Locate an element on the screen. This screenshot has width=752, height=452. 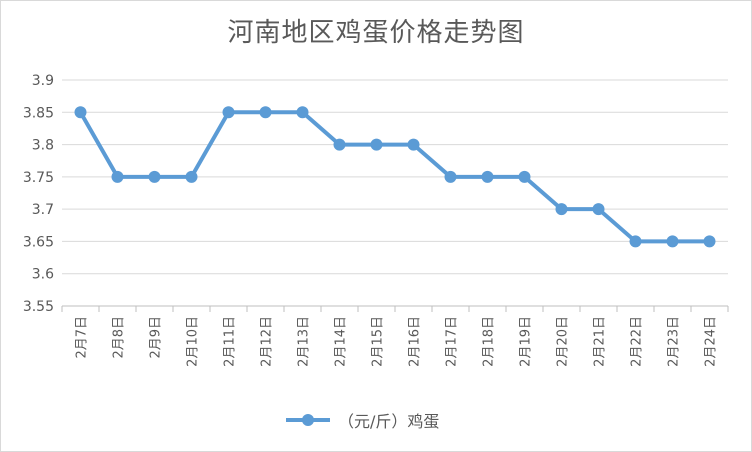
x-tick-label: 2月9日 is located at coordinates (156, 337).